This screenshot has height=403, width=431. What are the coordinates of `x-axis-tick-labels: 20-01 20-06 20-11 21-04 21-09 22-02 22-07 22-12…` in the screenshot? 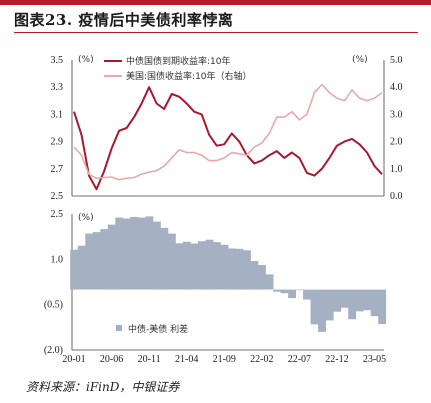 It's located at (224, 359).